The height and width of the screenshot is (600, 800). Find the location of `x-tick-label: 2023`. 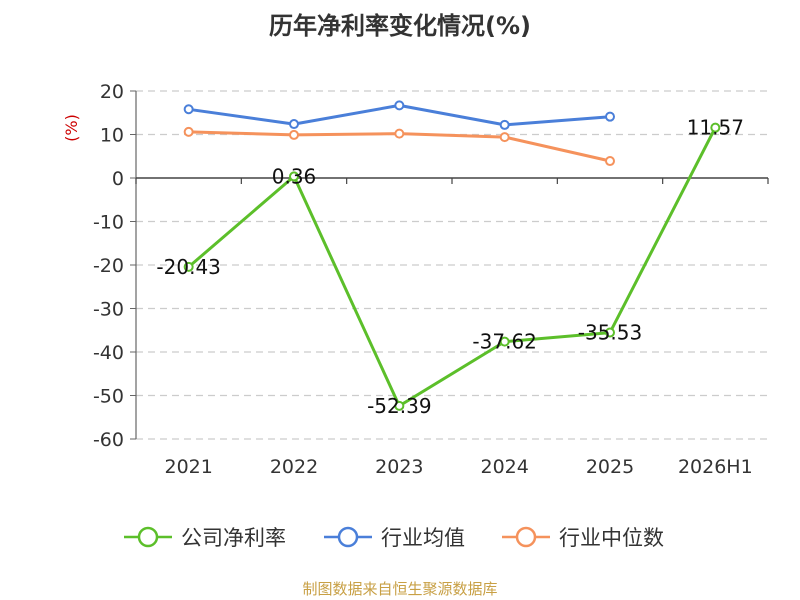

x-tick-label: 2023 is located at coordinates (399, 467).